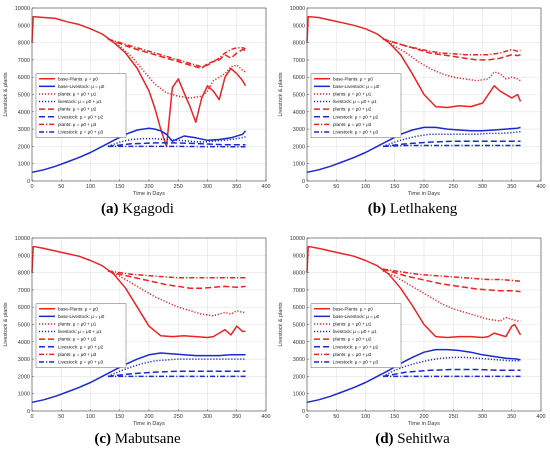 The height and width of the screenshot is (460, 550). I want to click on caption-letter: (d), so click(384, 439).